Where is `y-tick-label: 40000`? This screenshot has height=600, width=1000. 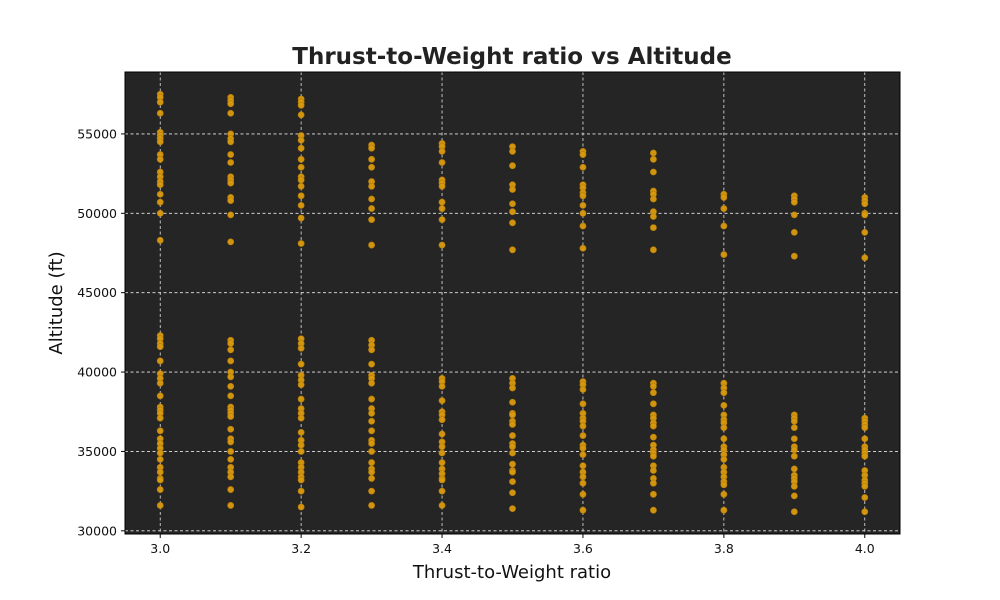
y-tick-label: 40000 is located at coordinates (97, 372).